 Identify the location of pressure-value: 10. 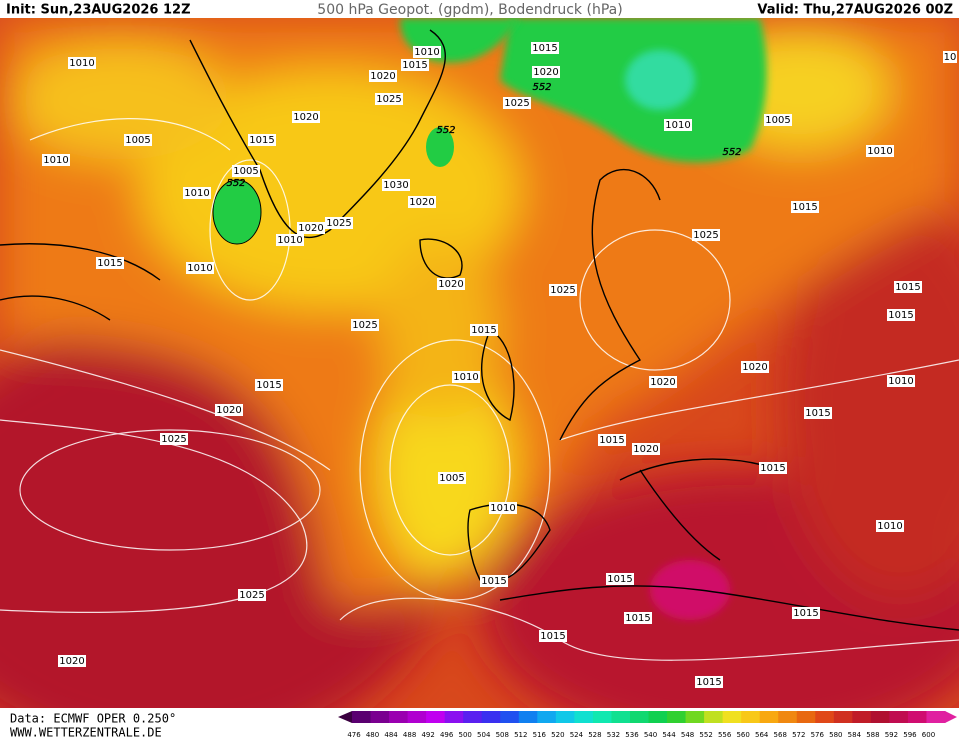
(950, 57).